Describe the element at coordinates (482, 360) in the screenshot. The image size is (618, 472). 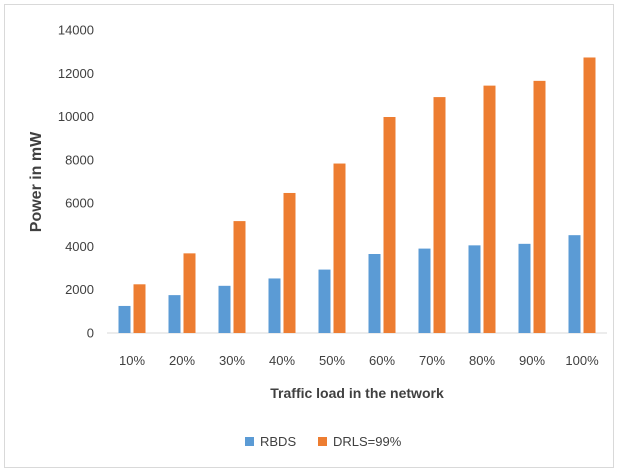
I see `x-tick-label: 80%` at that location.